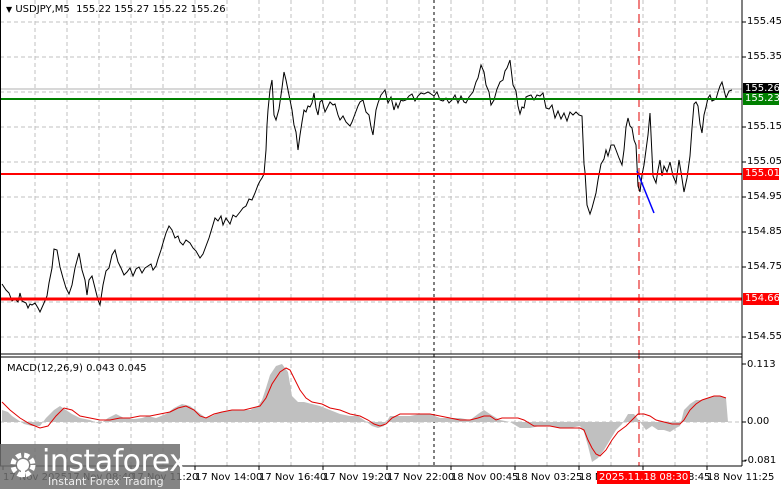 The height and width of the screenshot is (489, 781). Describe the element at coordinates (485, 477) in the screenshot. I see `time-label: 18 Nov 00:45` at that location.